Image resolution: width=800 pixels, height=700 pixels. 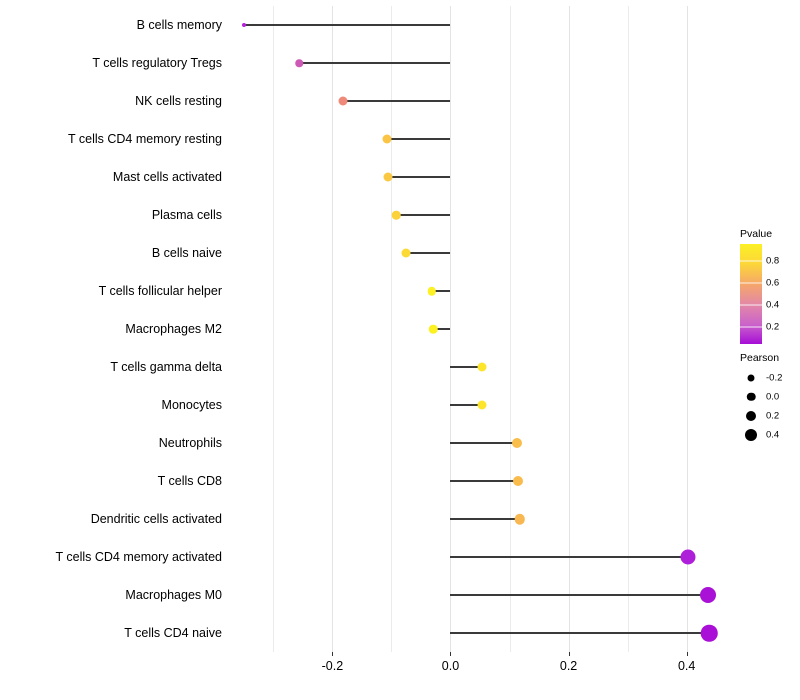 What do you see at coordinates (773, 396) in the screenshot?
I see `pearson-legend-label: 0.0` at bounding box center [773, 396].